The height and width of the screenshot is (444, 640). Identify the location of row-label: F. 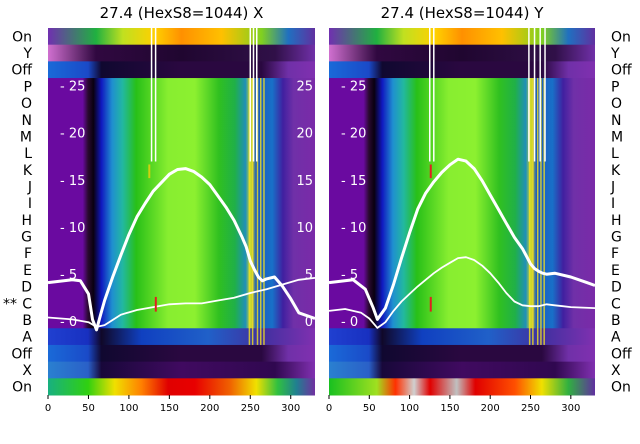
(28, 254).